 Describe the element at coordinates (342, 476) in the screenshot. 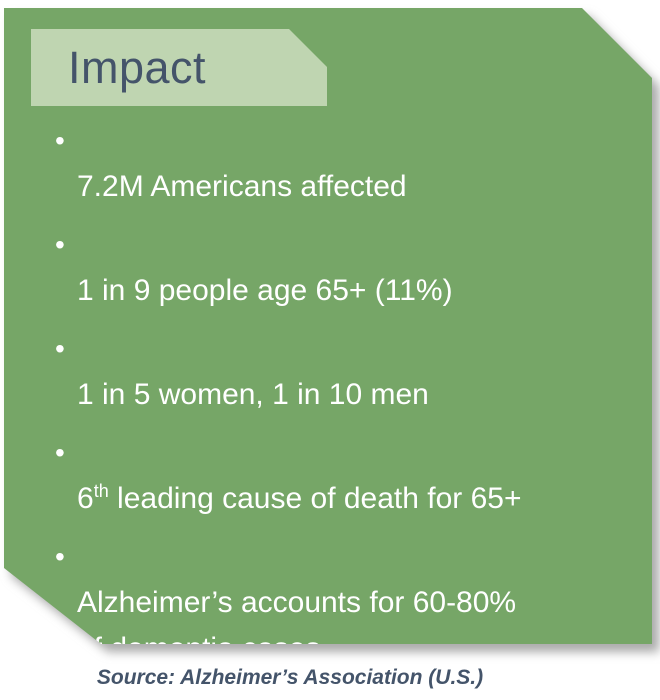

I see `bullet-leading-cause-of-death: 6th leading cause of death for 65+` at that location.